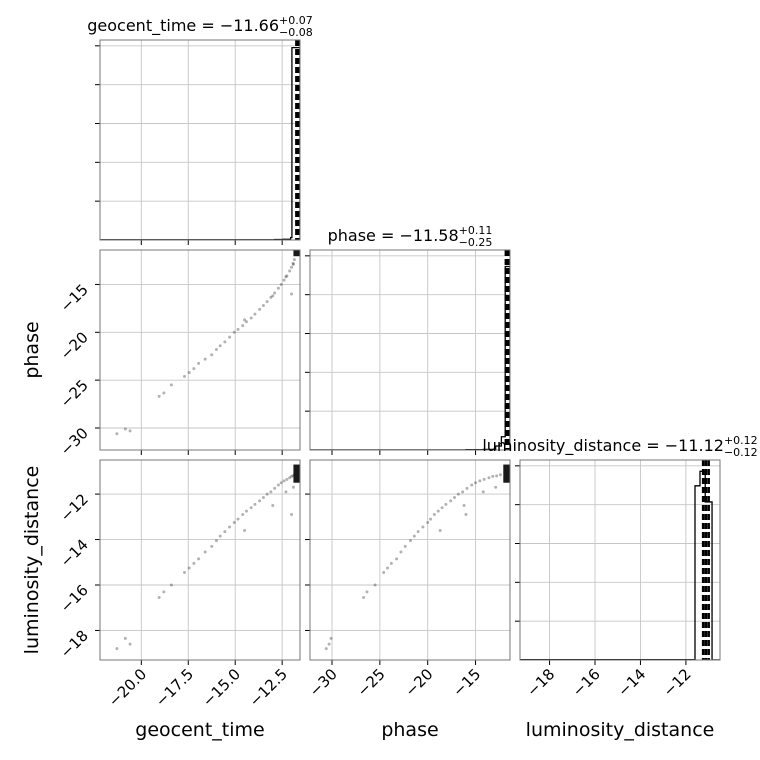  What do you see at coordinates (620, 565) in the screenshot?
I see `histogram-step-luminosity_distance` at bounding box center [620, 565].